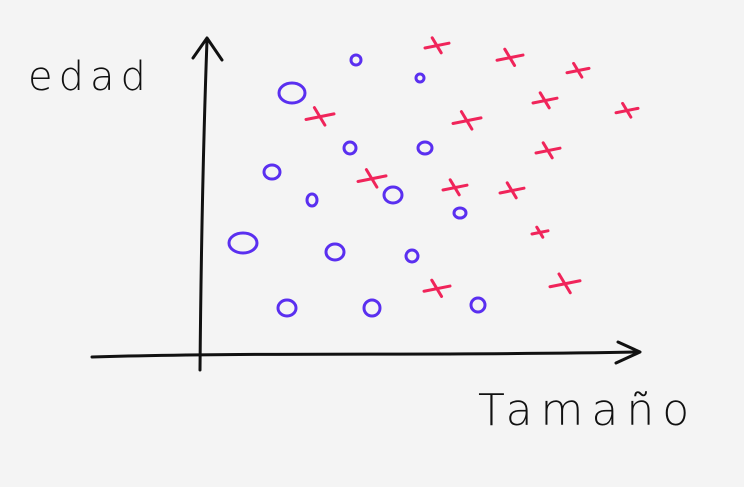 The height and width of the screenshot is (487, 744). Describe the element at coordinates (587, 410) in the screenshot. I see `x-axis-label: Tamaño` at that location.